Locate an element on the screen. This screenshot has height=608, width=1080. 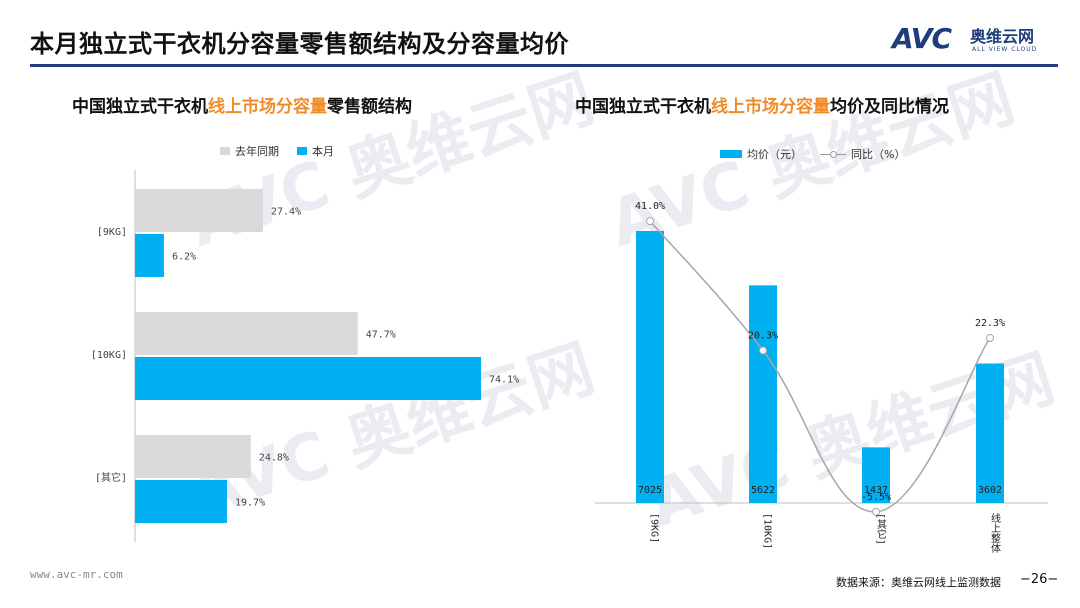
left-chart-title-post: 零售额结构 is located at coordinates (369, 107).